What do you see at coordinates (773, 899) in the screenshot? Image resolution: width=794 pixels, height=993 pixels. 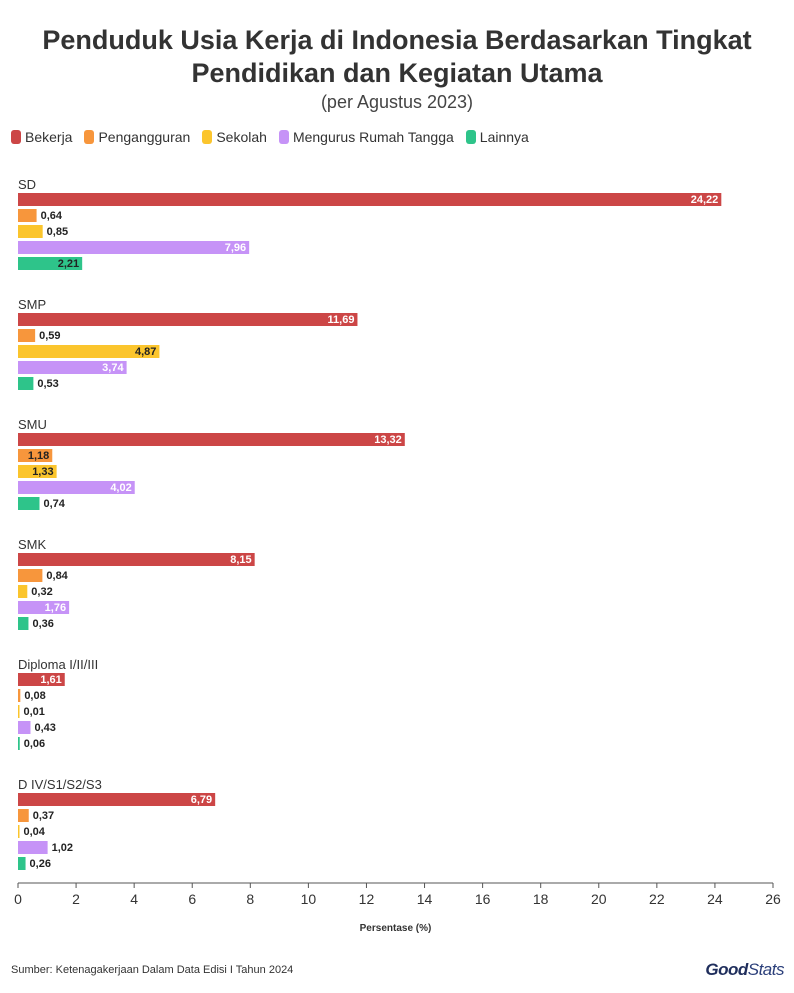 I see `x-tick-label: 26` at bounding box center [773, 899].